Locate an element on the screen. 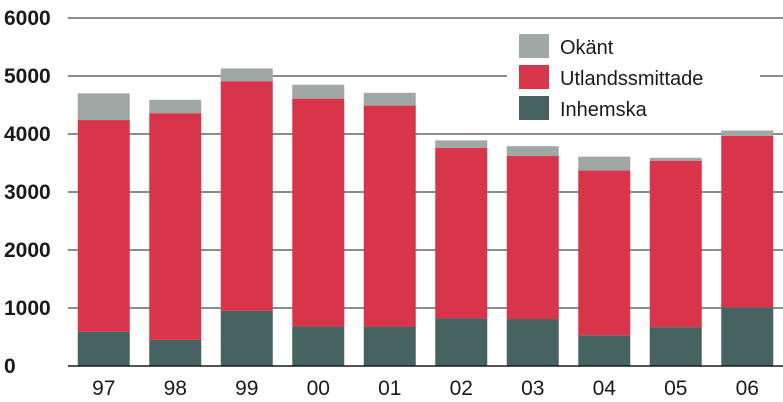 This screenshot has width=783, height=402. y-tick-label: 3000 is located at coordinates (27, 192).